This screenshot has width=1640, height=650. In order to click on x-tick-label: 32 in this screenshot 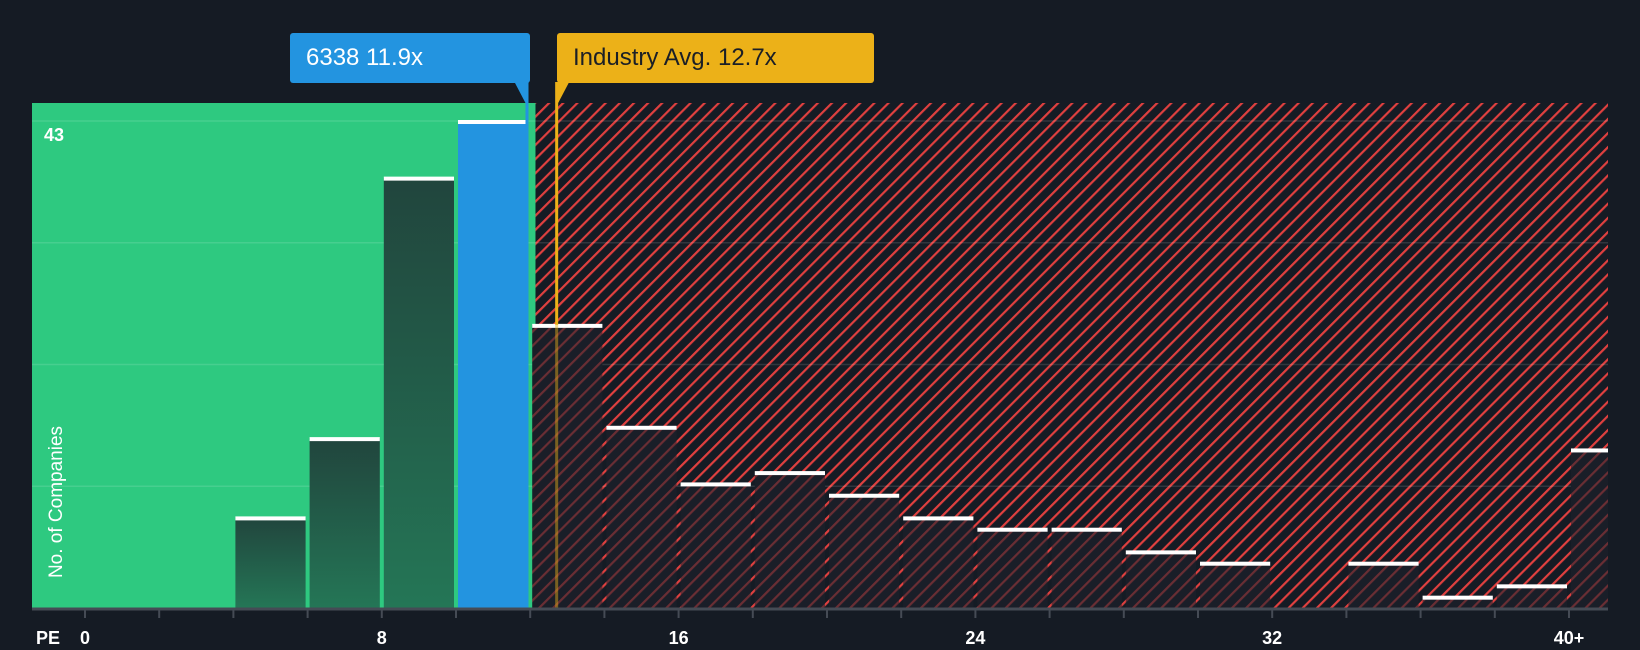, I will do `click(1272, 638)`.